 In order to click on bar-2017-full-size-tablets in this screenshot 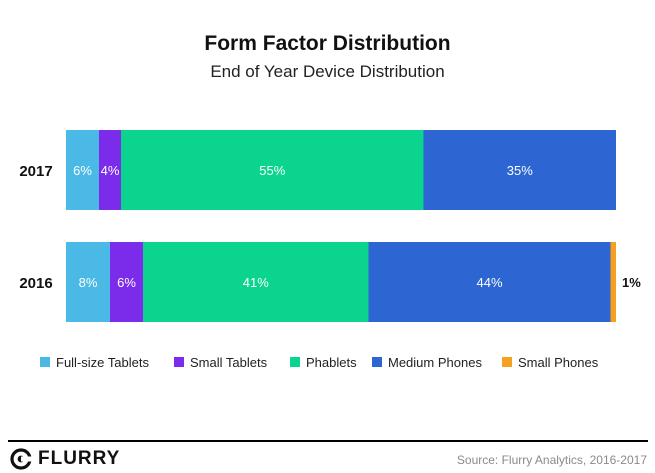, I will do `click(82, 170)`.